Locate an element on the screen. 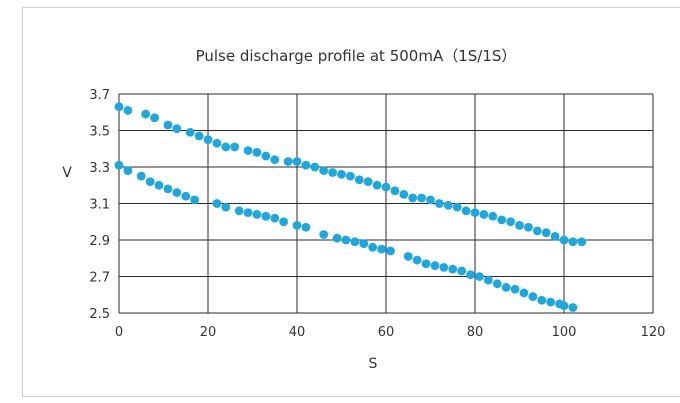  y-tick-label: 2.5 is located at coordinates (99, 314).